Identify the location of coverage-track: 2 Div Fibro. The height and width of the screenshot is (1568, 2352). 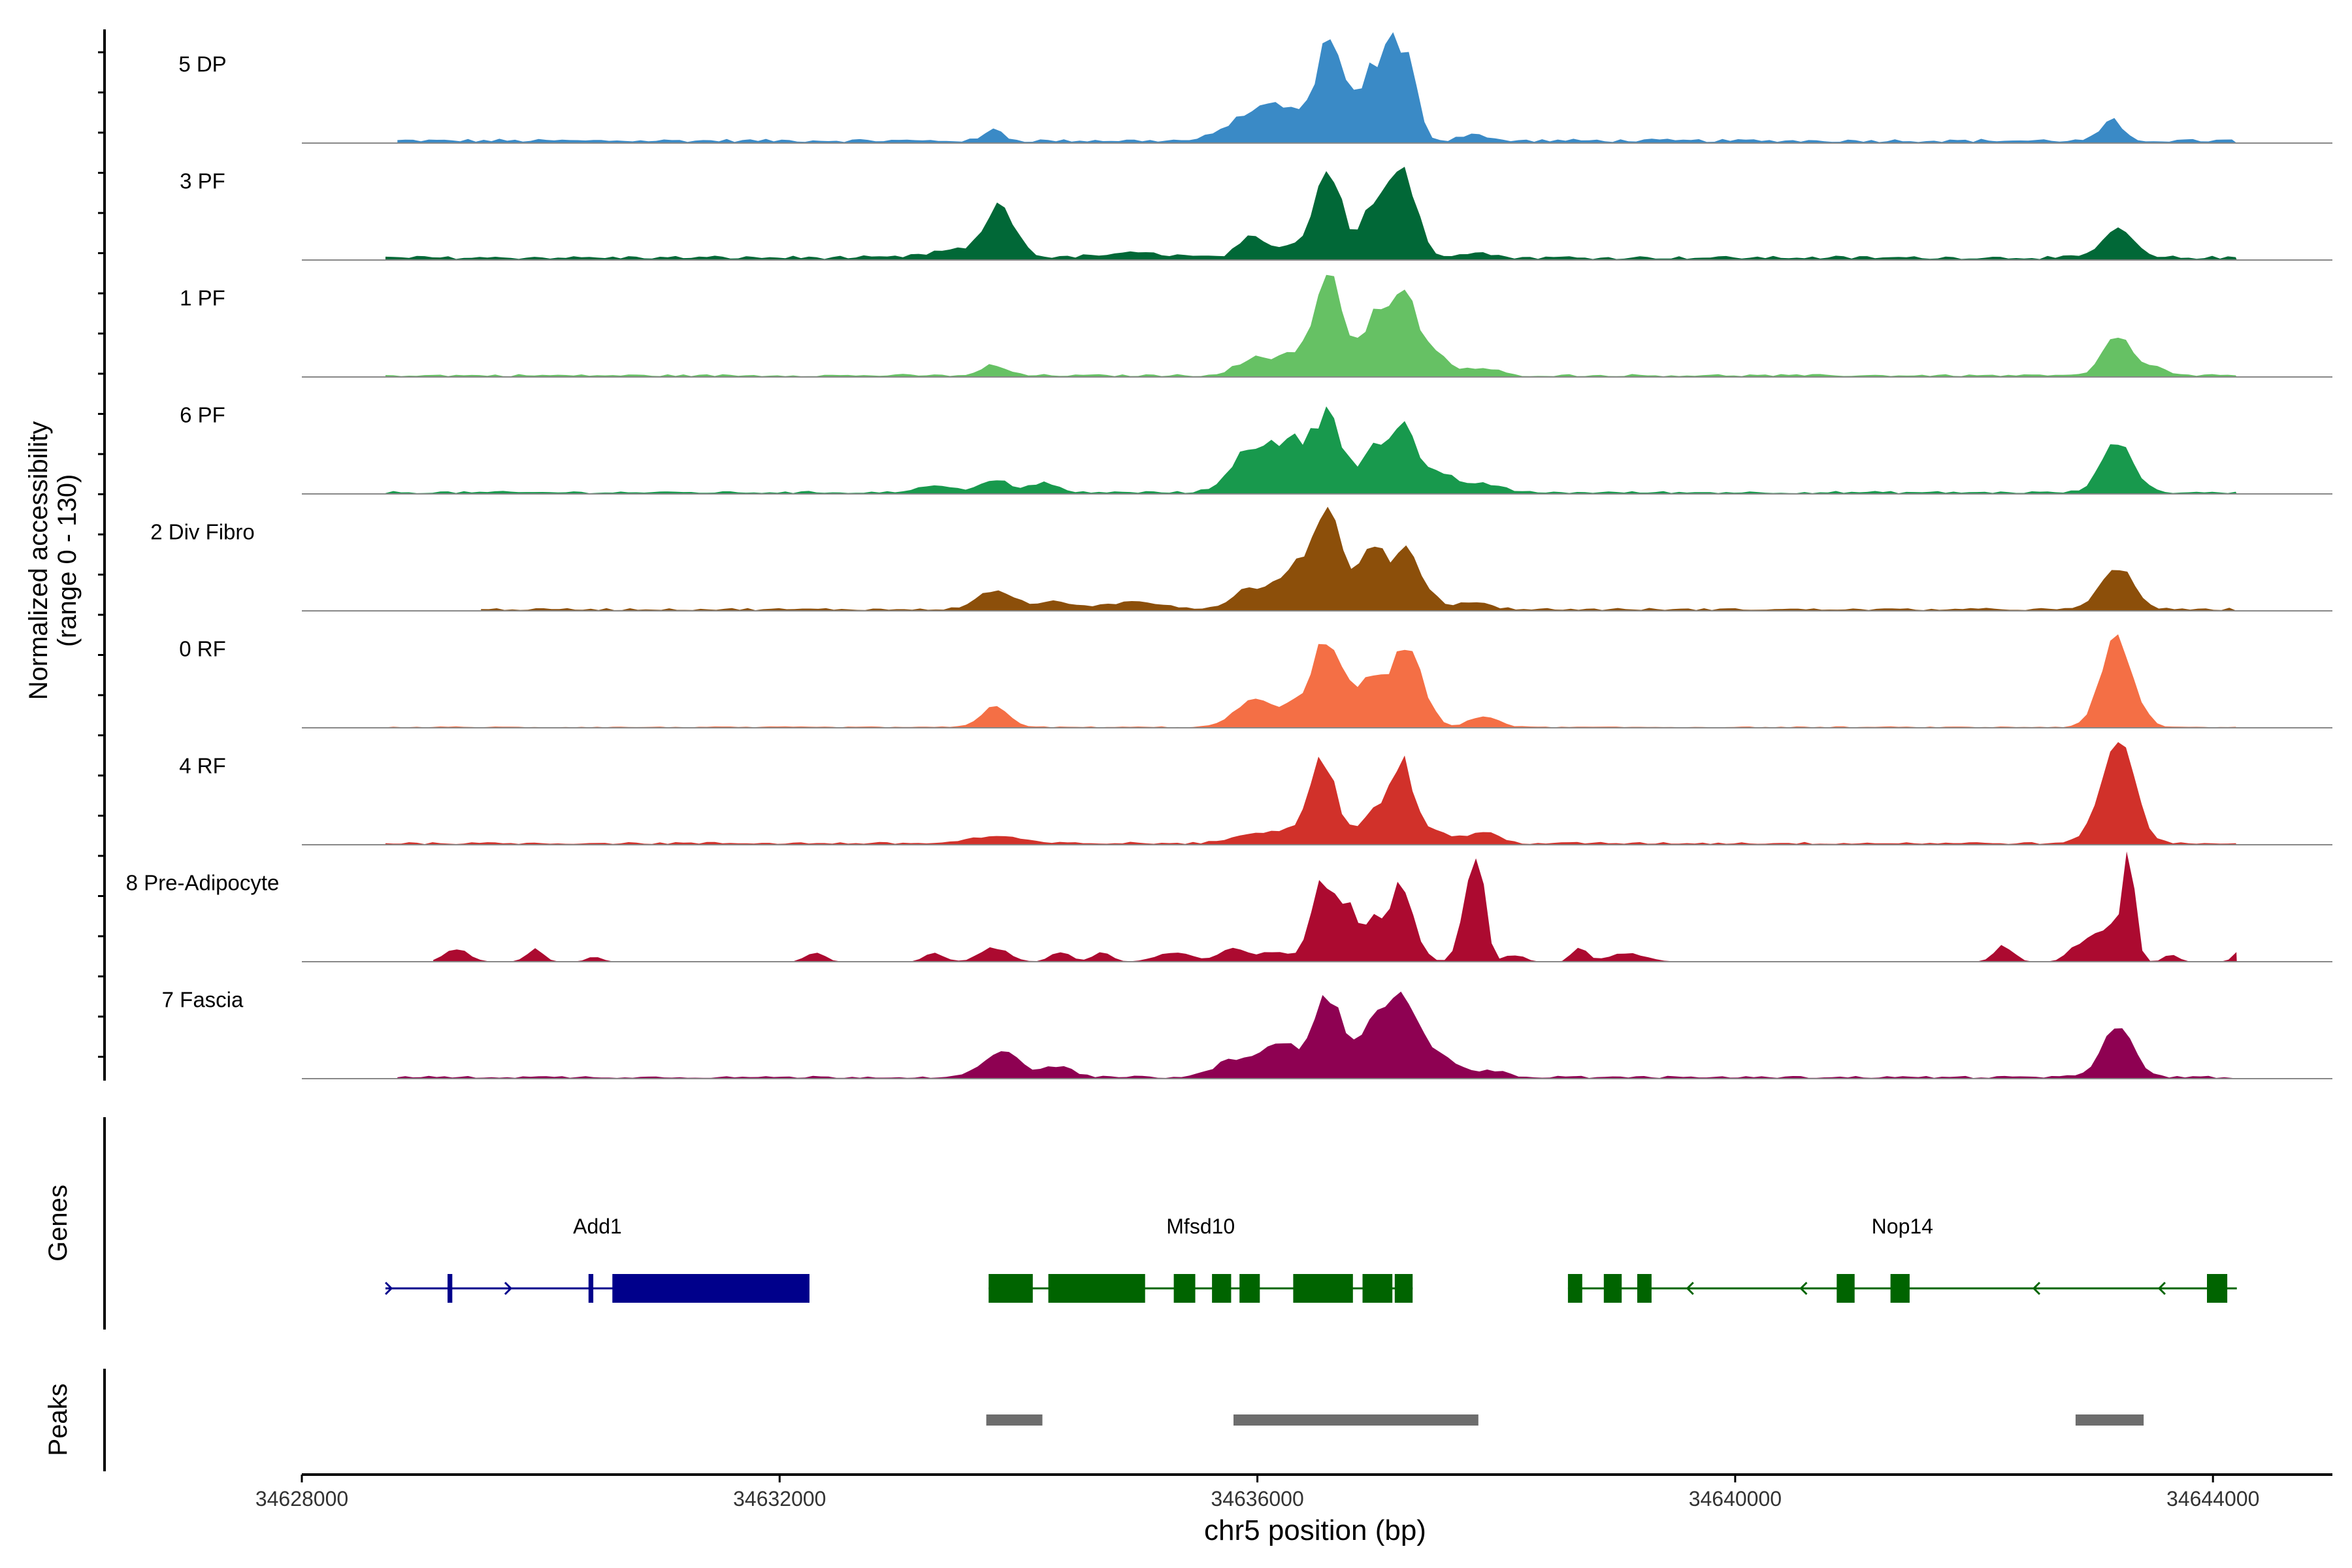
(1241, 559).